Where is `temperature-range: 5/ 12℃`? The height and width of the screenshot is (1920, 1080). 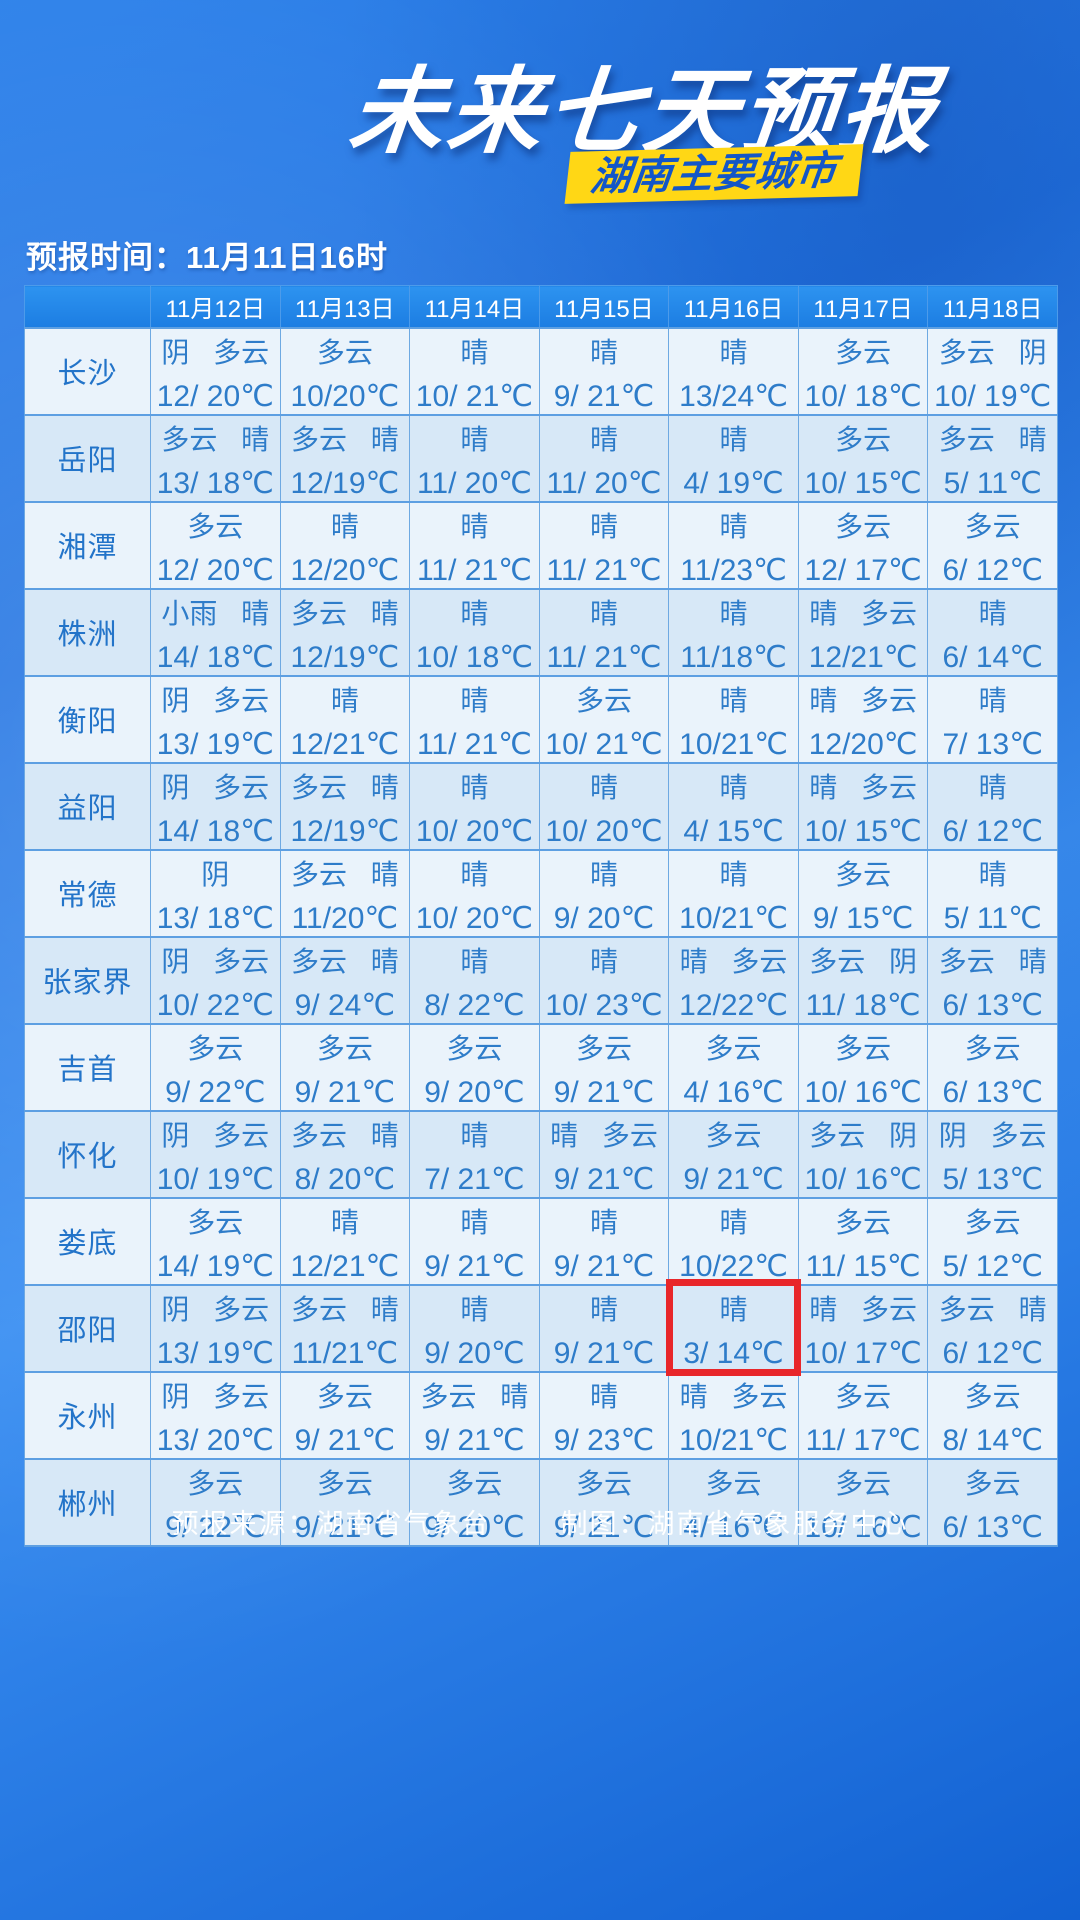
temperature-range: 5/ 12℃ is located at coordinates (992, 1266).